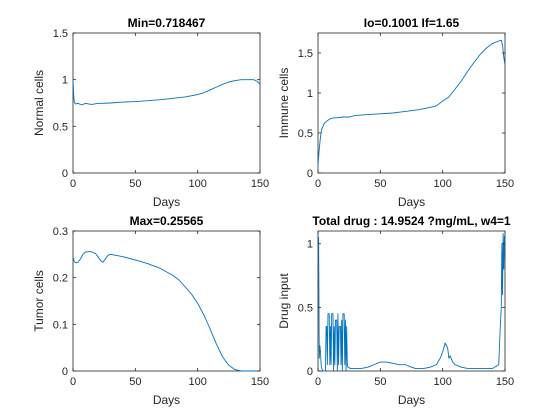 The height and width of the screenshot is (420, 560). What do you see at coordinates (412, 23) in the screenshot?
I see `chart-title-2: Io=0.1001 If=1.65` at bounding box center [412, 23].